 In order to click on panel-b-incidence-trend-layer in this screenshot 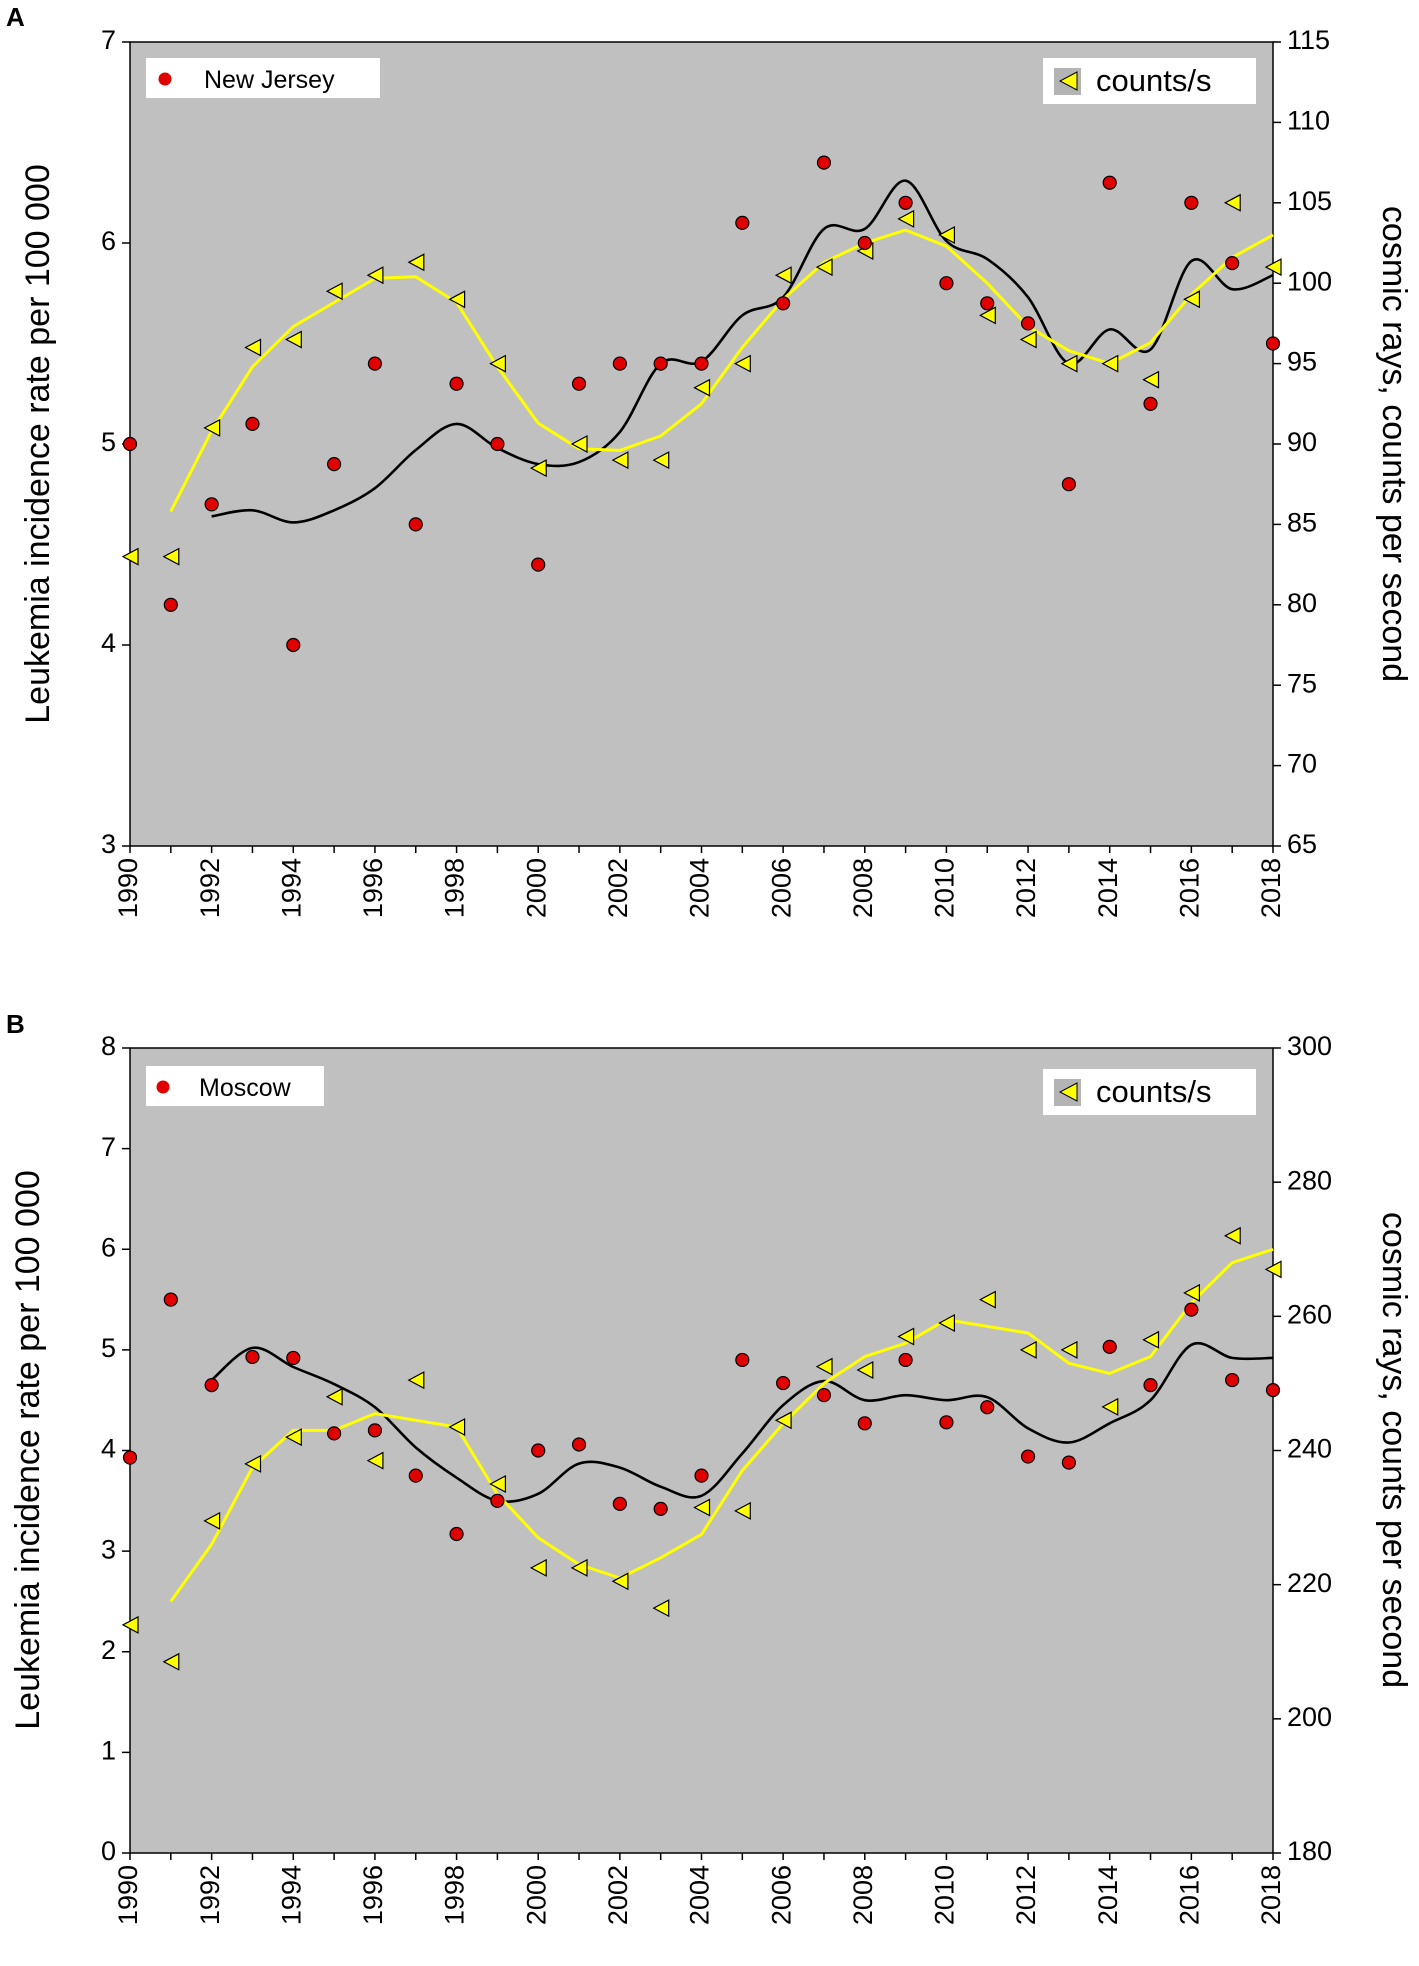, I will do `click(742, 1422)`.